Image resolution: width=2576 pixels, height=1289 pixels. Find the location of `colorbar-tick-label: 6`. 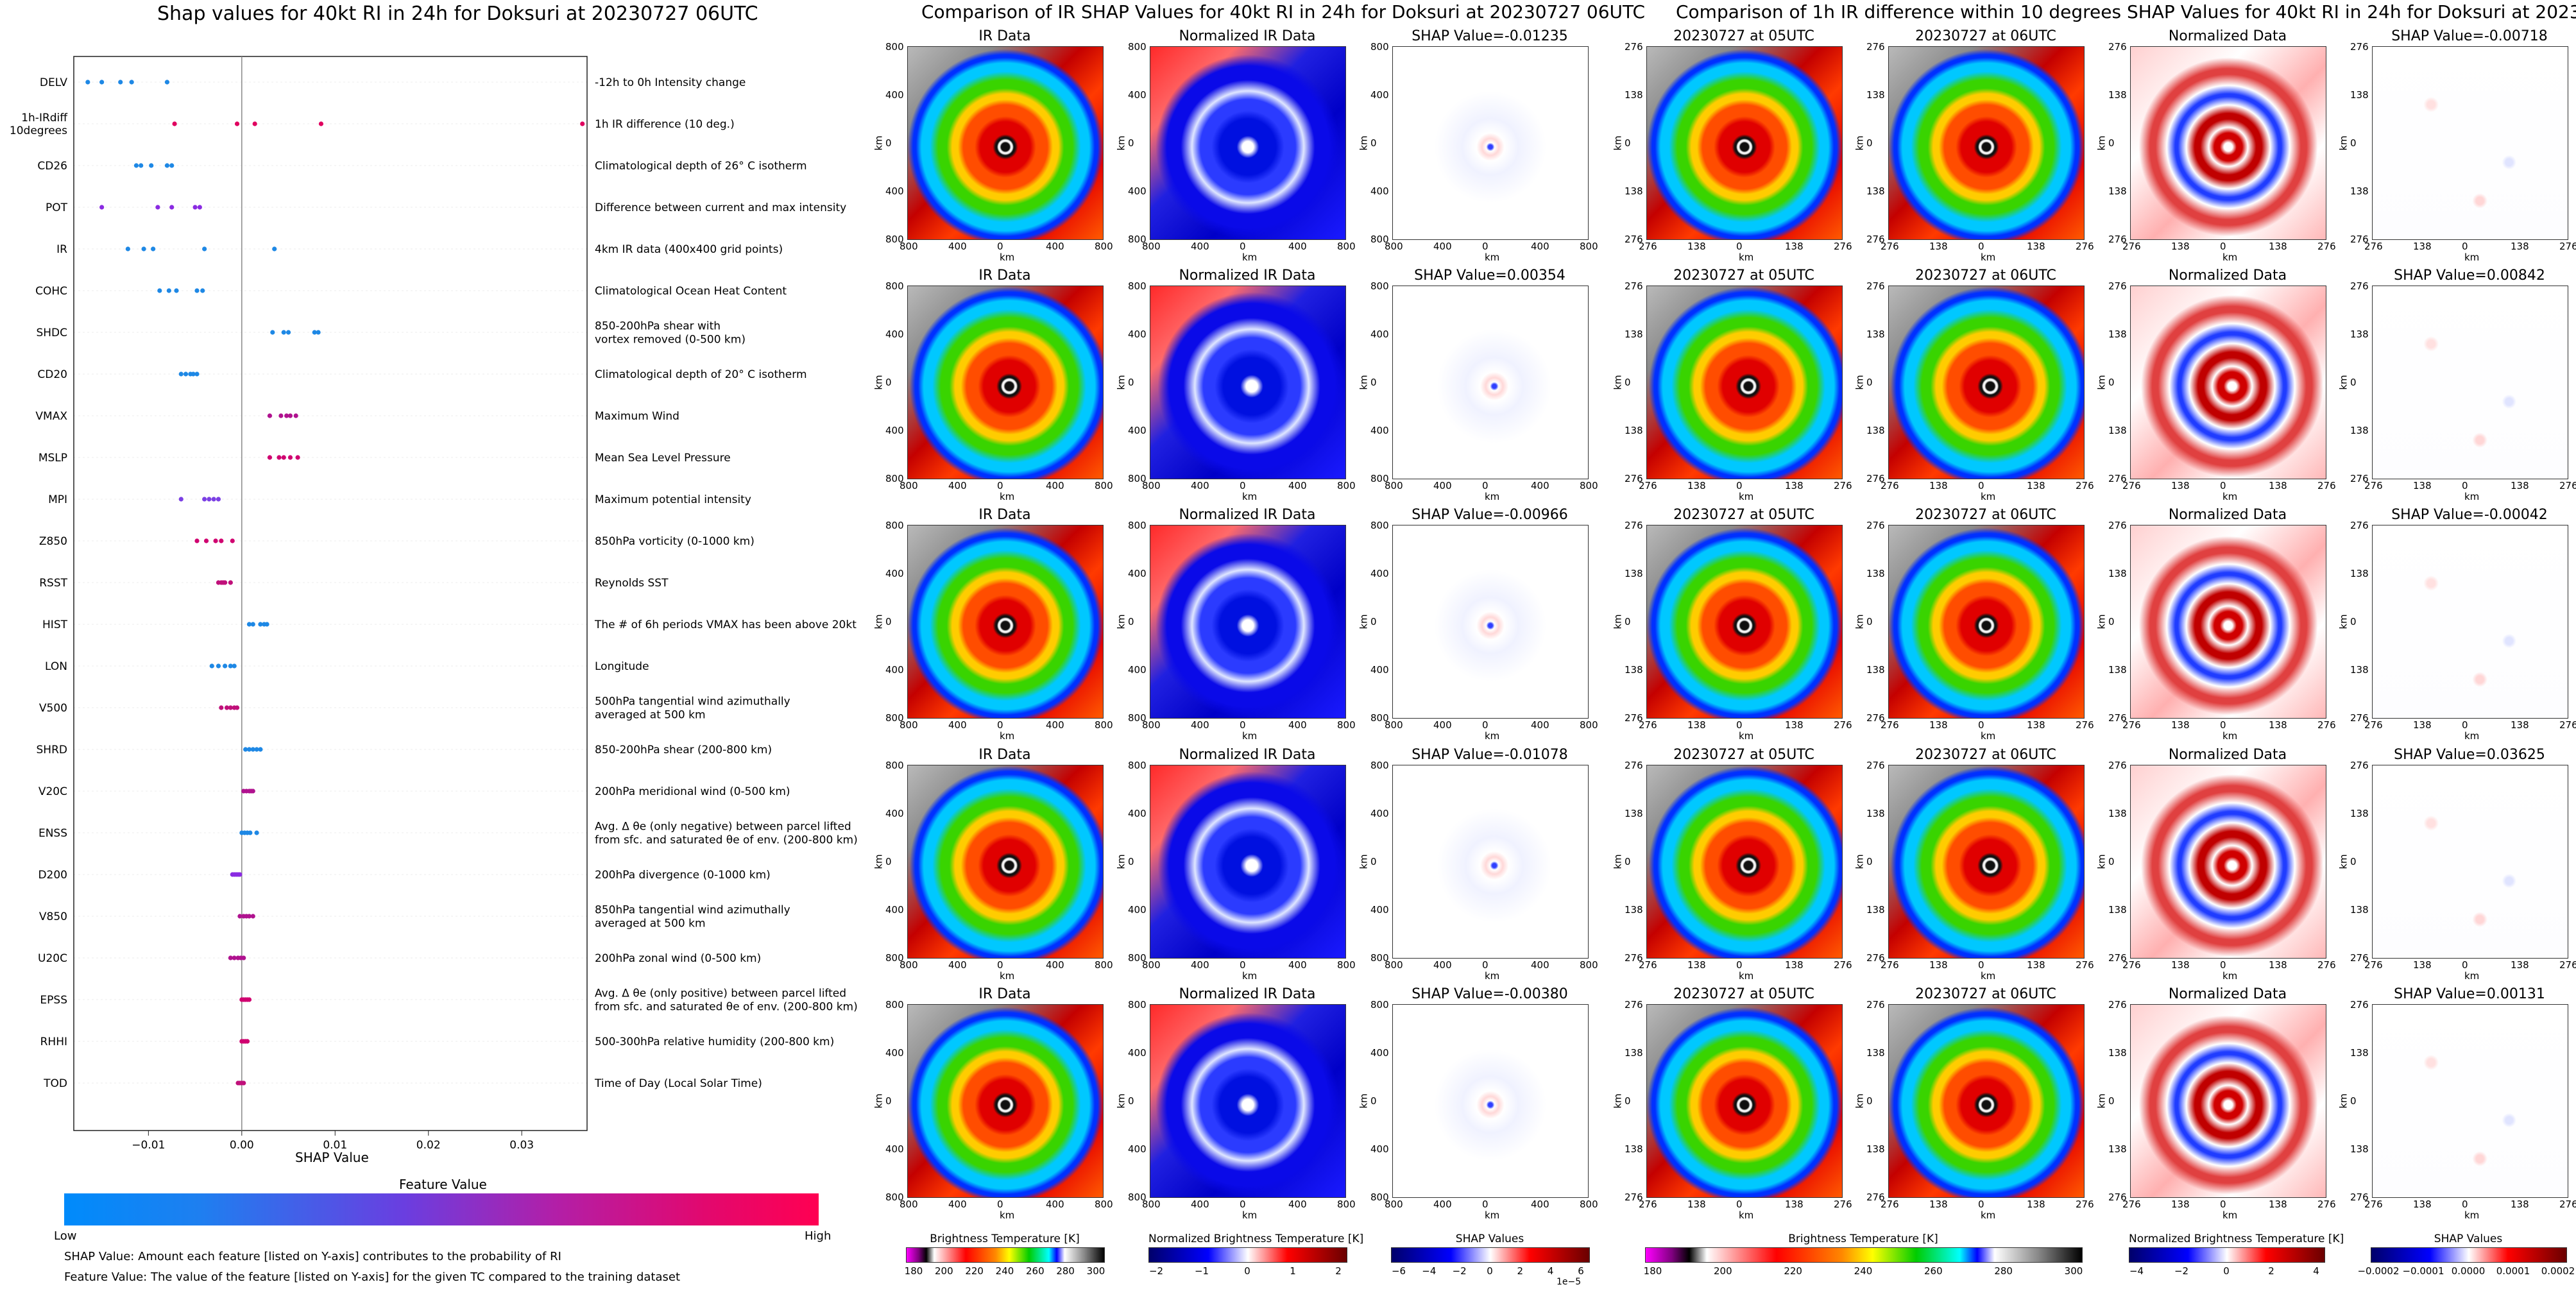

colorbar-tick-label: 6 is located at coordinates (1581, 1271).